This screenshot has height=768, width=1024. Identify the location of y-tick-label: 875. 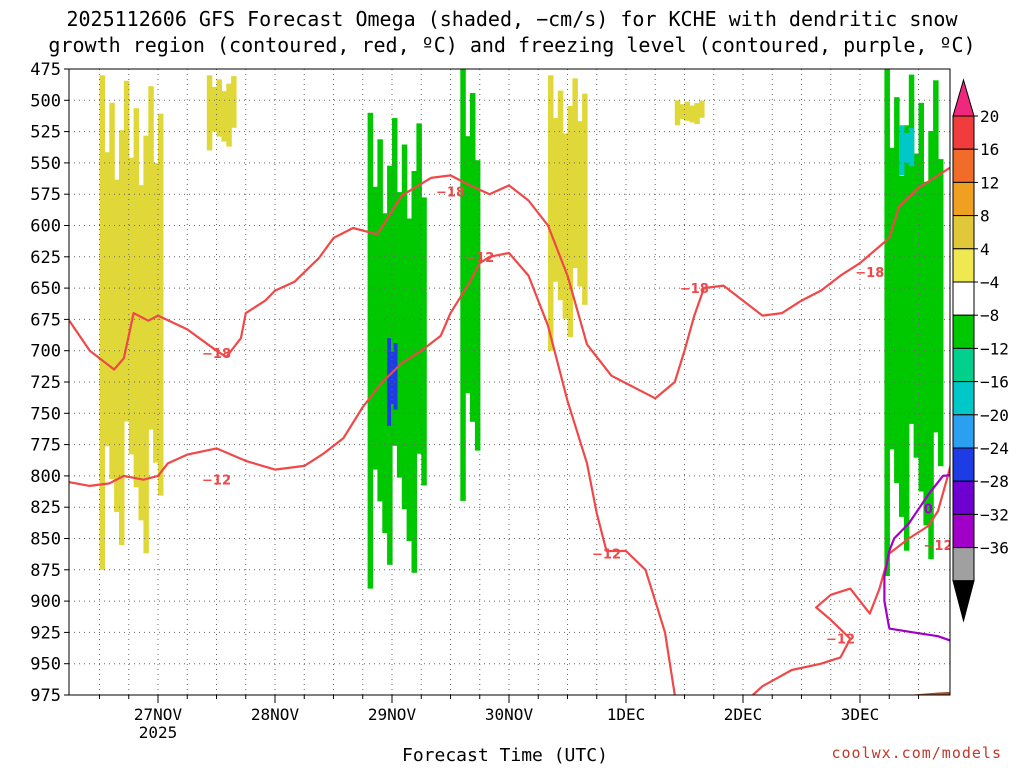
(45, 571).